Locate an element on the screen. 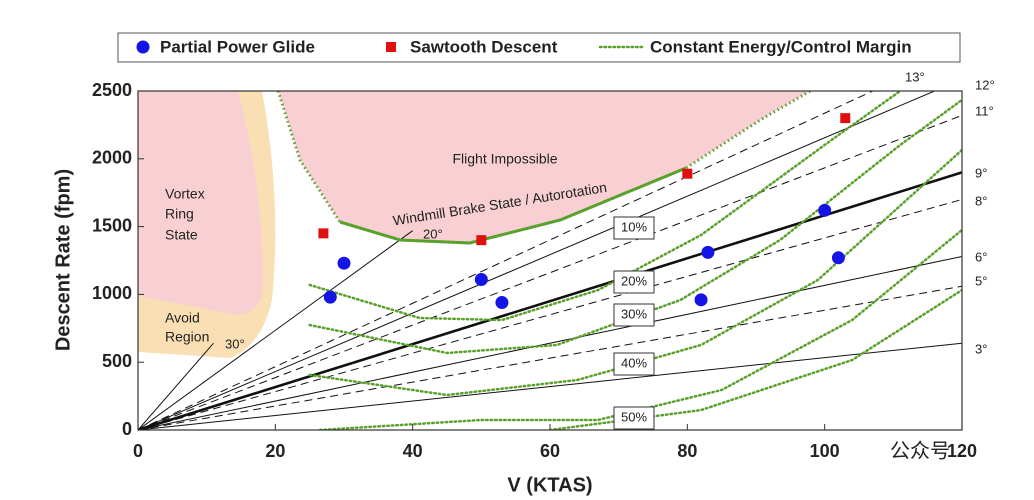  y-tick-label: 2000 is located at coordinates (112, 158).